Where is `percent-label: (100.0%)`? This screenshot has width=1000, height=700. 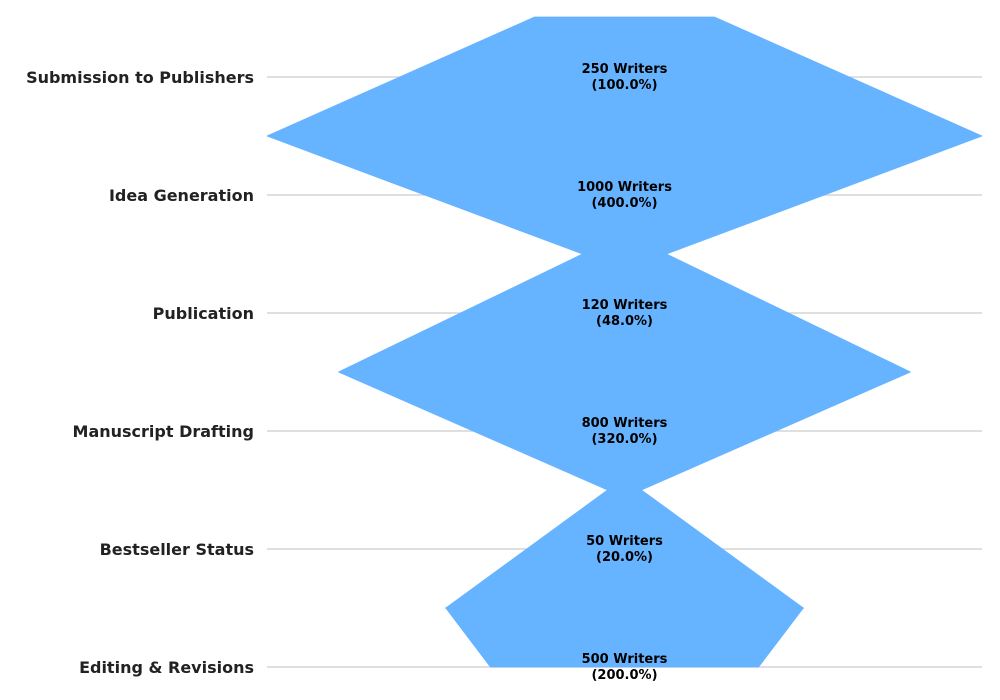
percent-label: (100.0%) is located at coordinates (624, 85).